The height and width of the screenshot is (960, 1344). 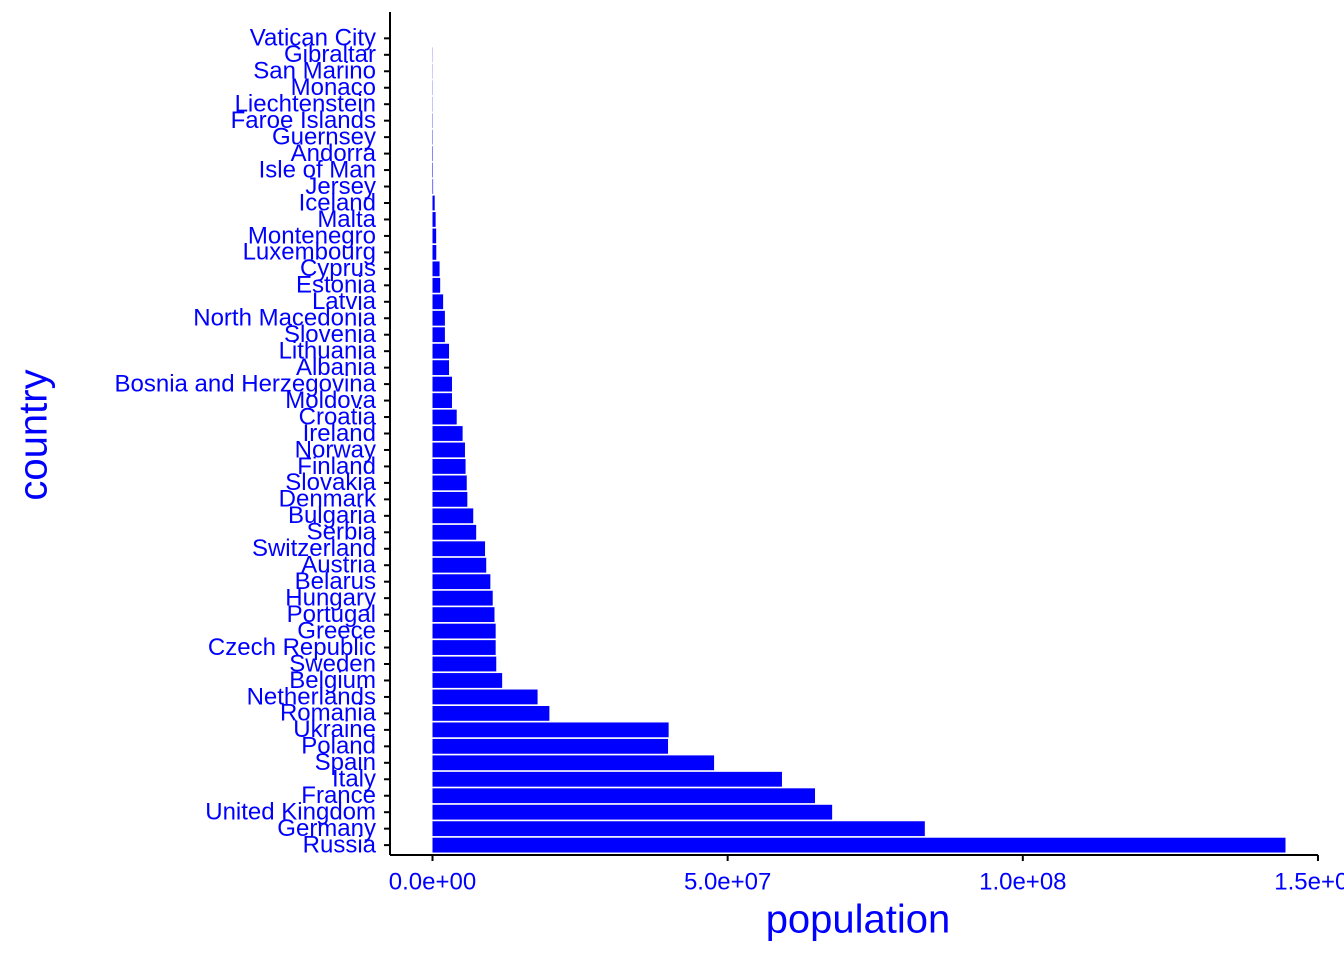 What do you see at coordinates (432, 881) in the screenshot?
I see `x-tick-label: 0.0e+00` at bounding box center [432, 881].